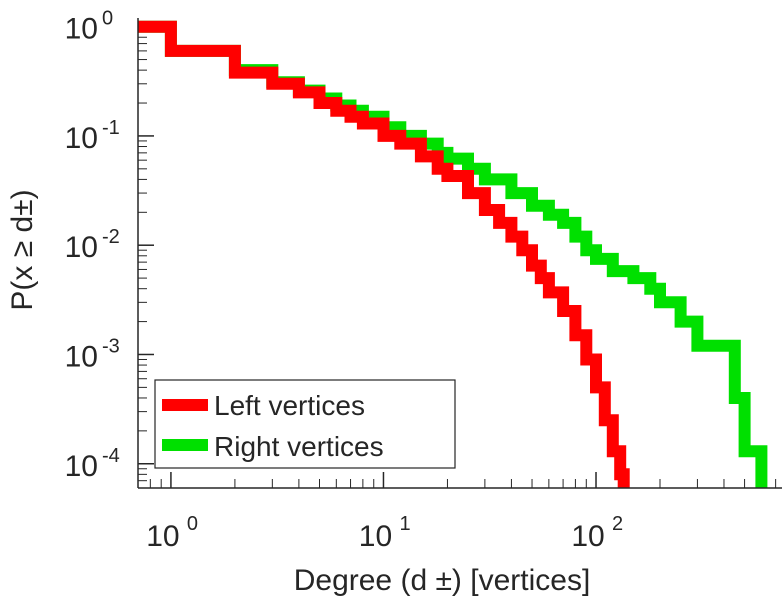 The width and height of the screenshot is (782, 600). I want to click on legend-label-right: Right vertices, so click(299, 446).